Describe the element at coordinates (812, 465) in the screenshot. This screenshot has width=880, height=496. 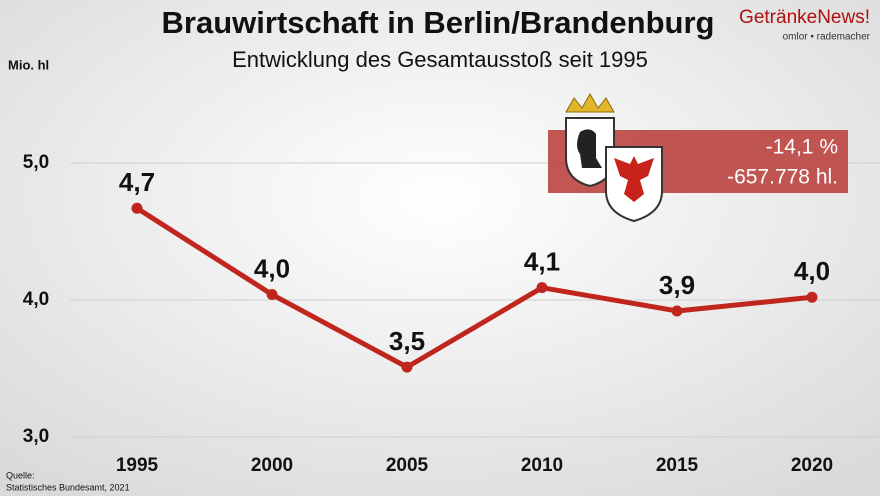
I see `x-tick-label: 2020` at that location.